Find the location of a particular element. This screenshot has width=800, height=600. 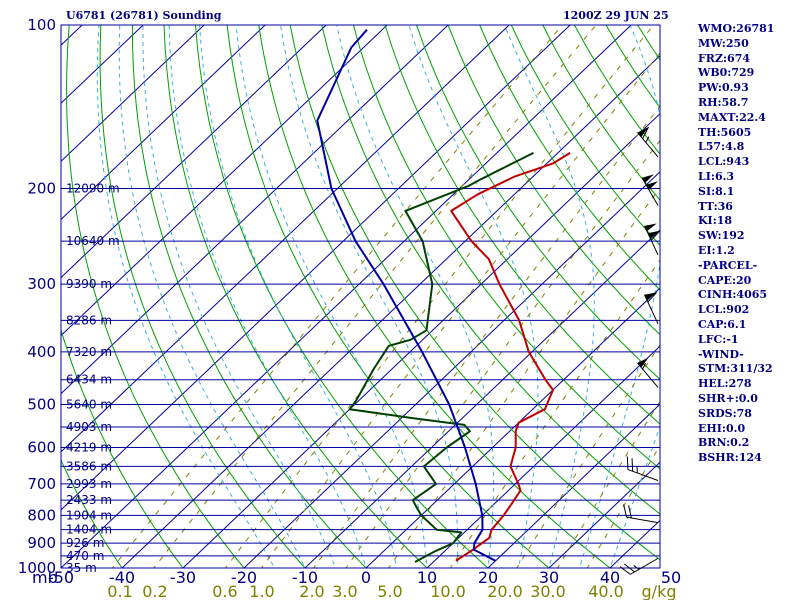

height-label: 4903 m is located at coordinates (89, 427).